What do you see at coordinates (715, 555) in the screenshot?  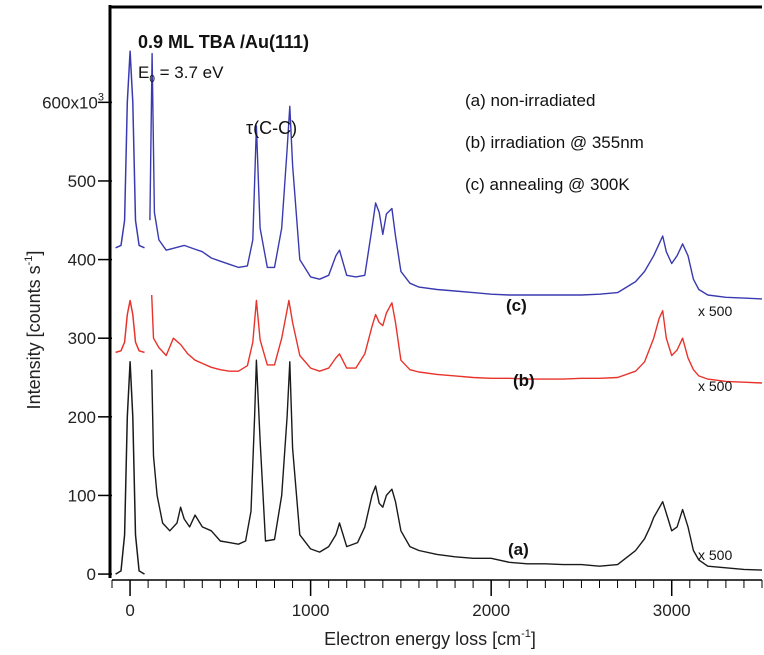 I see `scale-label-a: x 500` at bounding box center [715, 555].